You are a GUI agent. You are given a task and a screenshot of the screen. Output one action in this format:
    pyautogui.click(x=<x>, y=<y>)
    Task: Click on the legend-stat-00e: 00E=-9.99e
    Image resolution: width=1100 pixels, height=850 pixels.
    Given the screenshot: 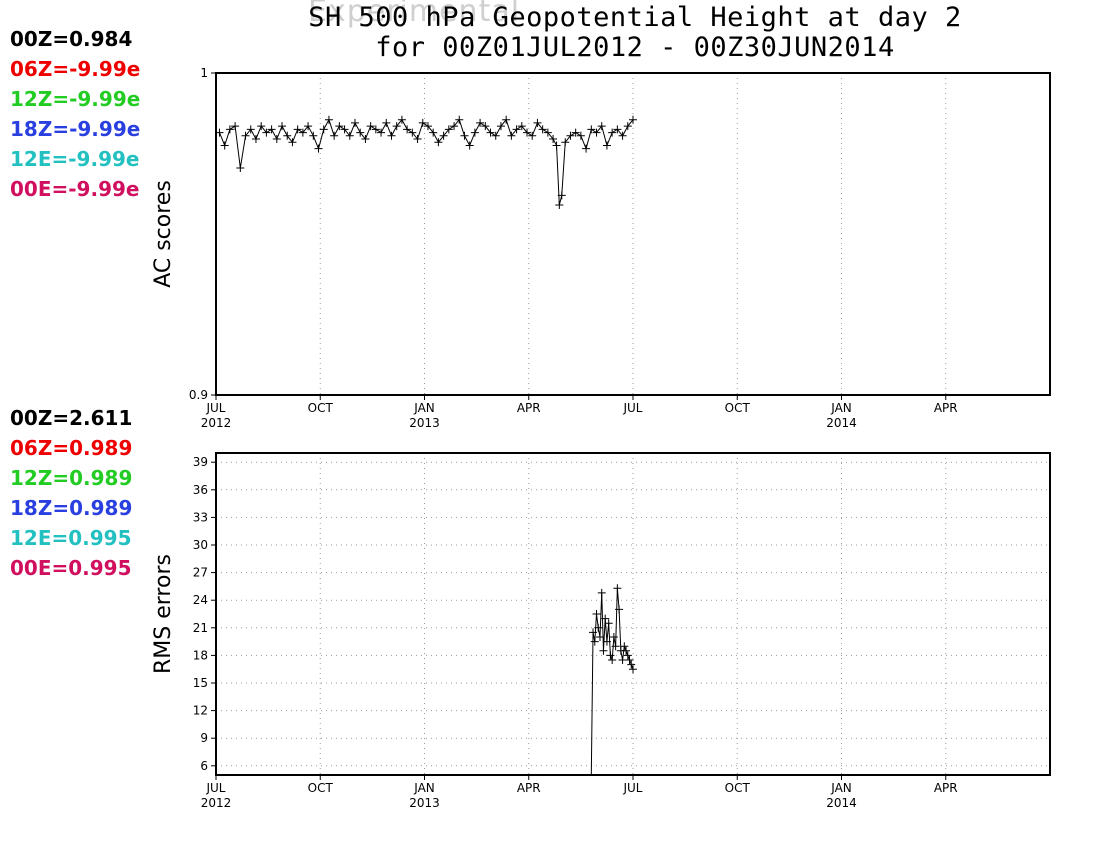 What is the action you would take?
    pyautogui.click(x=75, y=189)
    